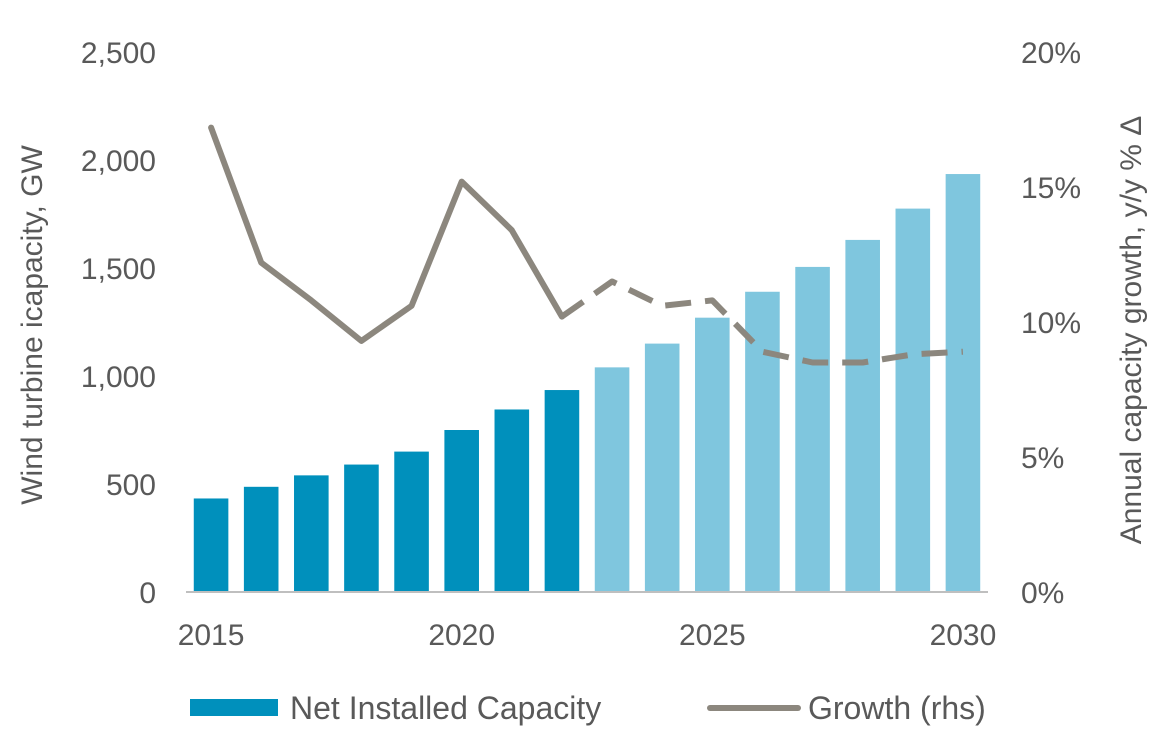 This screenshot has height=744, width=1170. Describe the element at coordinates (32, 325) in the screenshot. I see `y-axis-title: Wind turbine icapacity, GW` at that location.